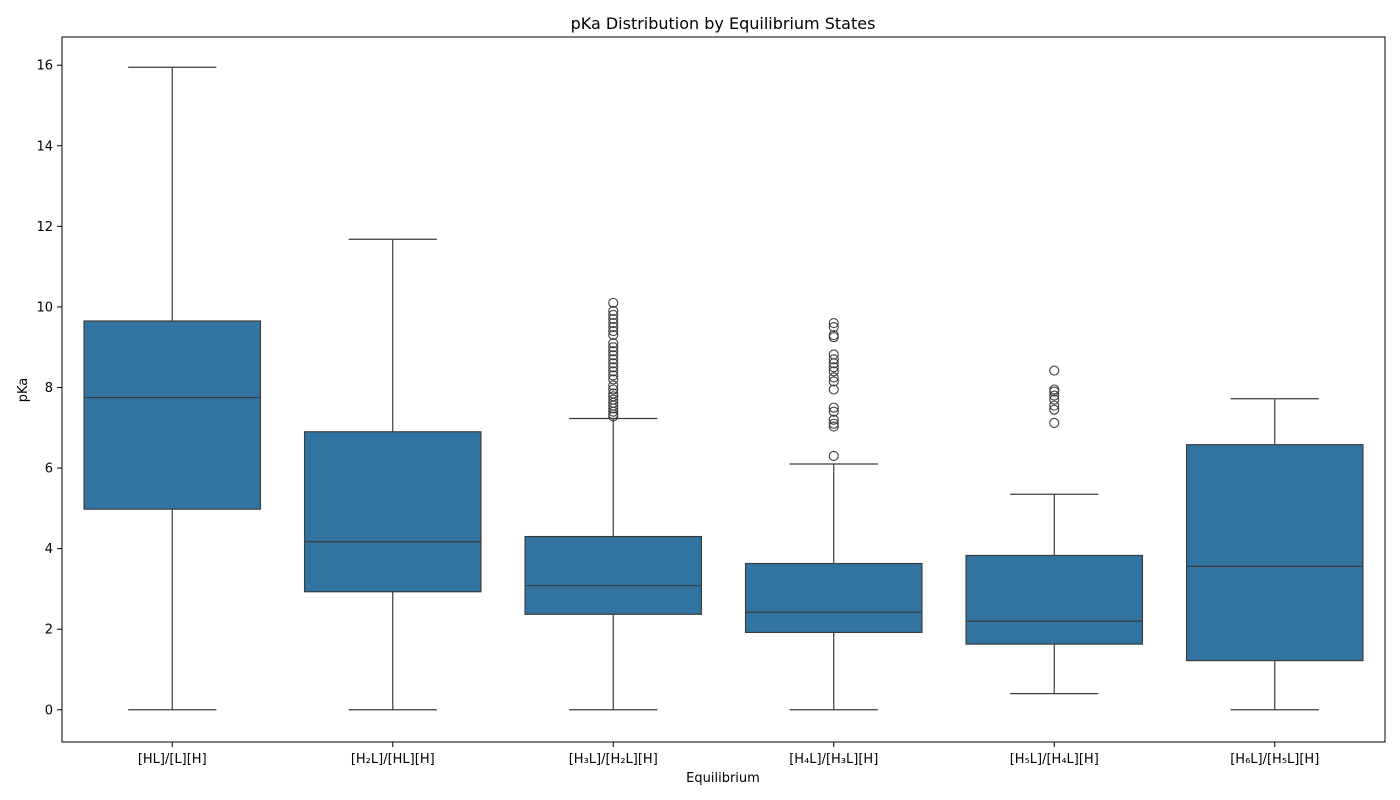  What do you see at coordinates (44, 146) in the screenshot?
I see `y-tick-label: 14` at bounding box center [44, 146].